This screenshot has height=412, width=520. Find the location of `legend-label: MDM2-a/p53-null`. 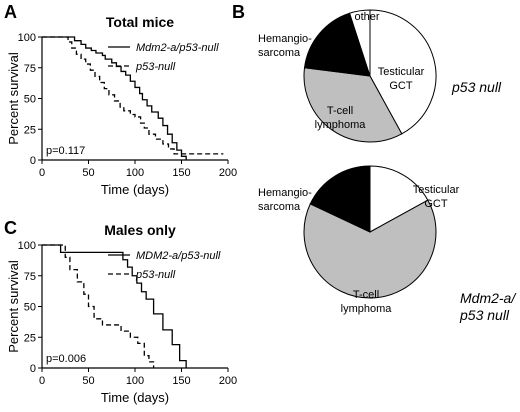

legend-label: MDM2-a/p53-null is located at coordinates (178, 256).